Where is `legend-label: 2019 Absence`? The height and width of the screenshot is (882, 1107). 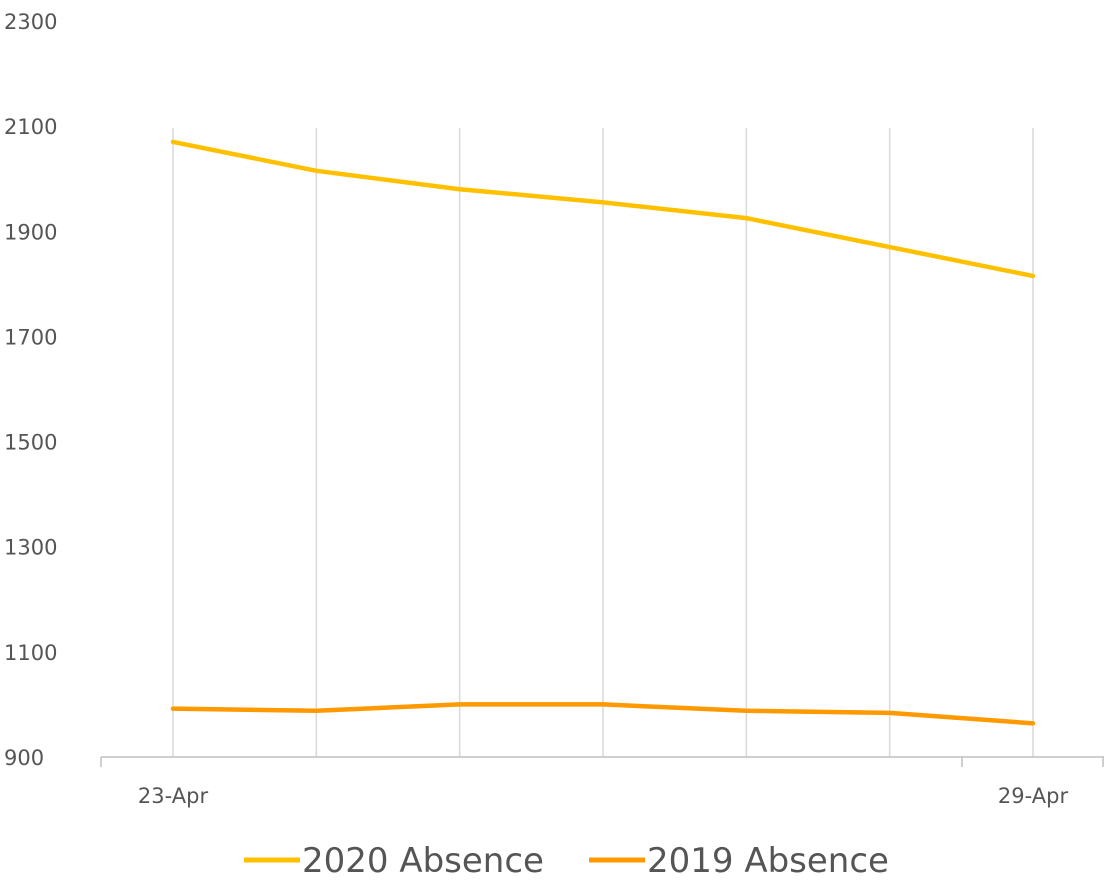
legend-label: 2019 Absence is located at coordinates (768, 861).